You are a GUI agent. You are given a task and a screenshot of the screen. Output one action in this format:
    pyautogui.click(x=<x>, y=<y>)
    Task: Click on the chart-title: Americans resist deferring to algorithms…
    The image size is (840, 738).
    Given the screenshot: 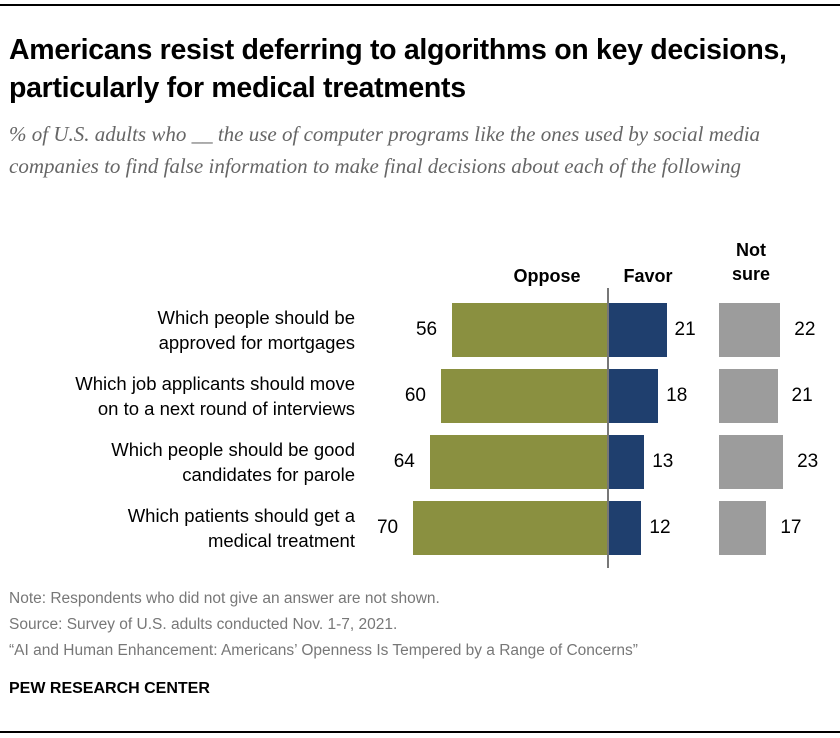 What is the action you would take?
    pyautogui.click(x=398, y=69)
    